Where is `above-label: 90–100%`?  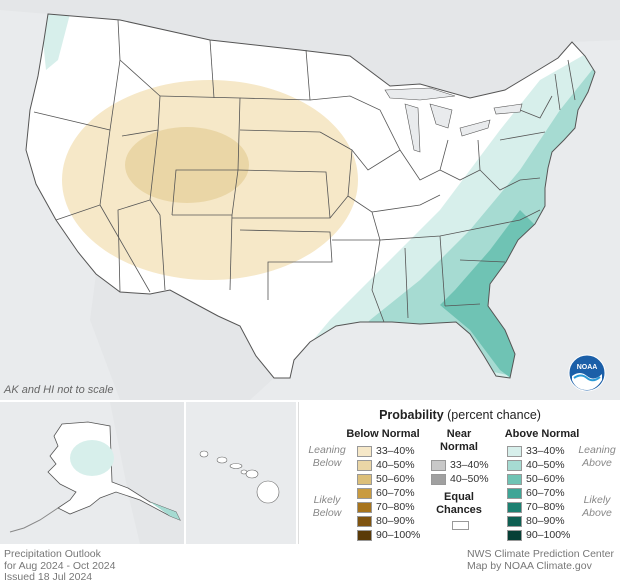
above-label: 90–100% is located at coordinates (548, 535).